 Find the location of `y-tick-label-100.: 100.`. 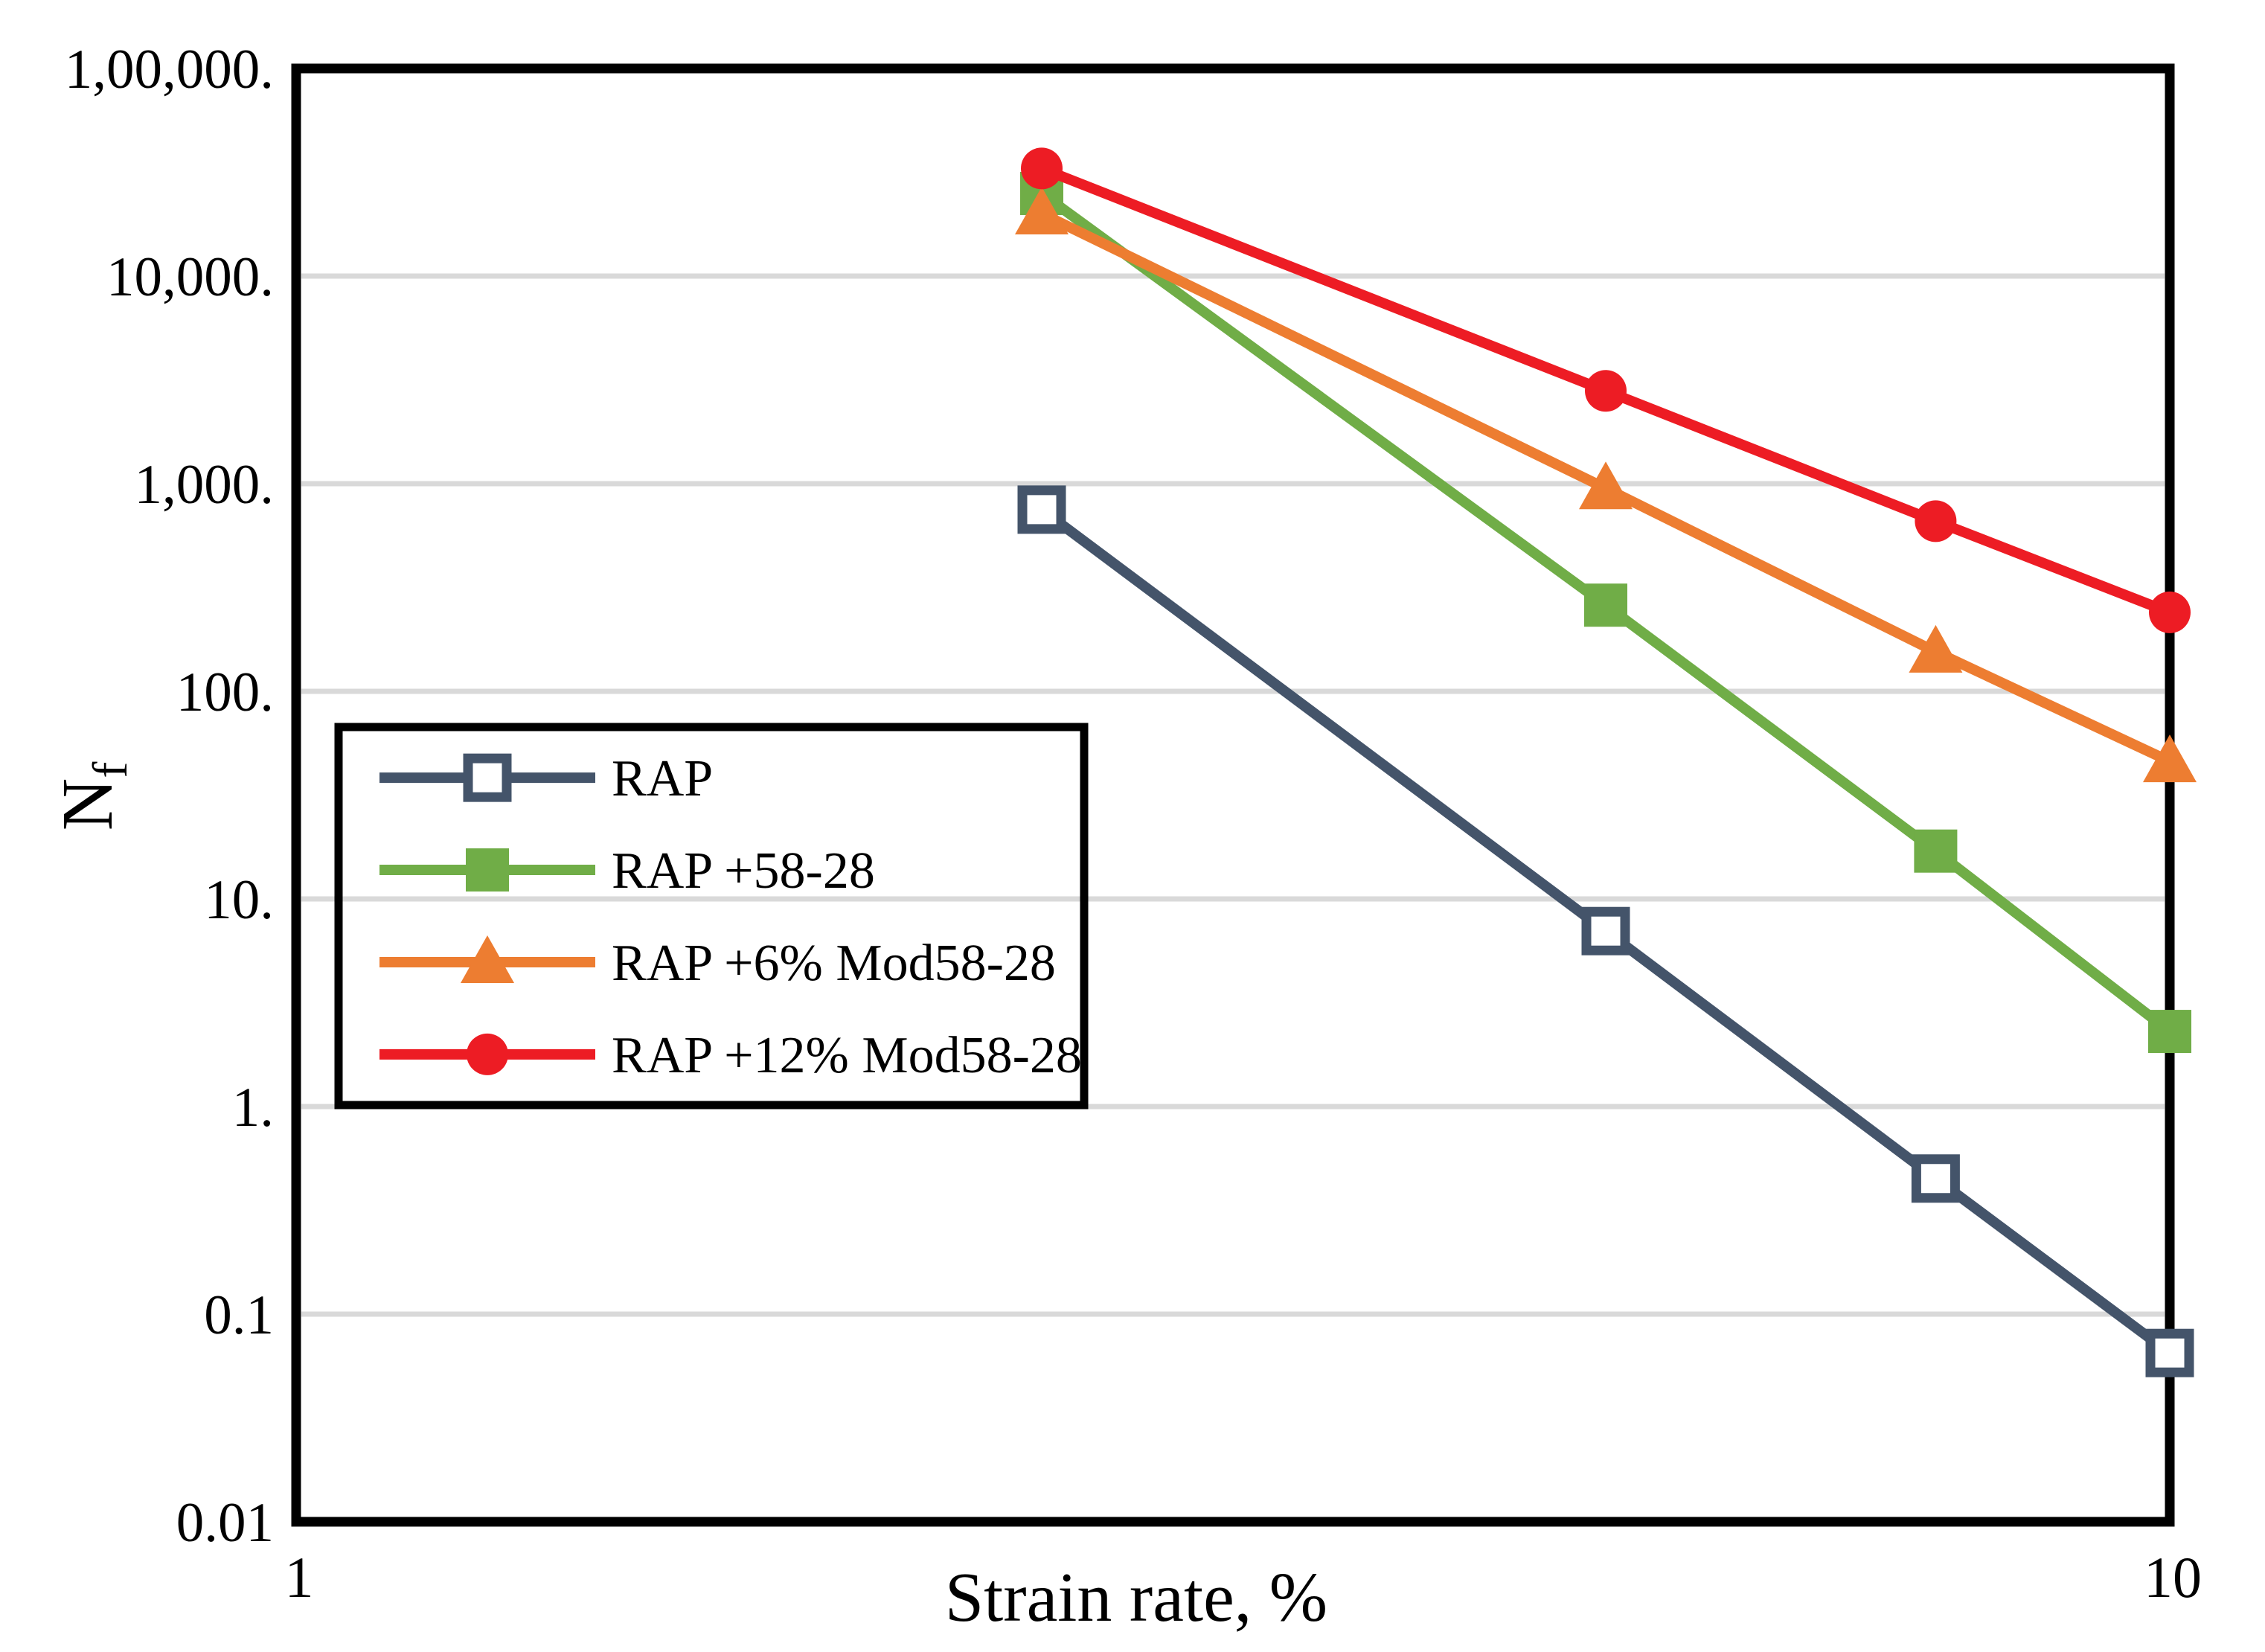

y-tick-label-100.: 100. is located at coordinates (225, 692).